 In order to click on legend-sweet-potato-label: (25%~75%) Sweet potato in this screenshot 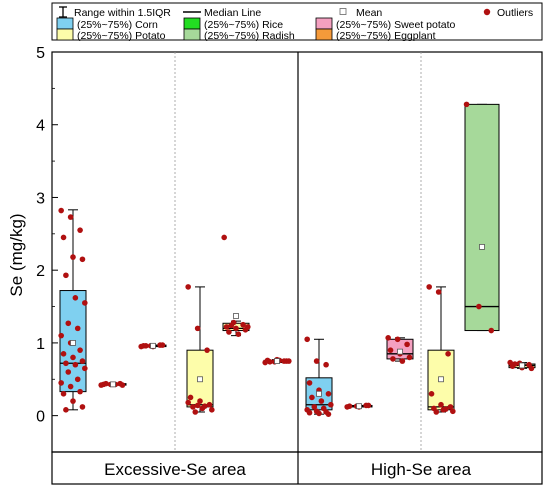, I will do `click(396, 25)`.